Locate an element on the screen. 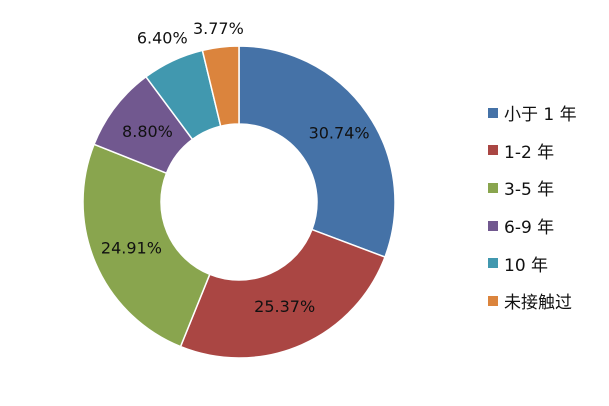 The width and height of the screenshot is (609, 406). legend-item-3: 6-9 年 is located at coordinates (532, 226).